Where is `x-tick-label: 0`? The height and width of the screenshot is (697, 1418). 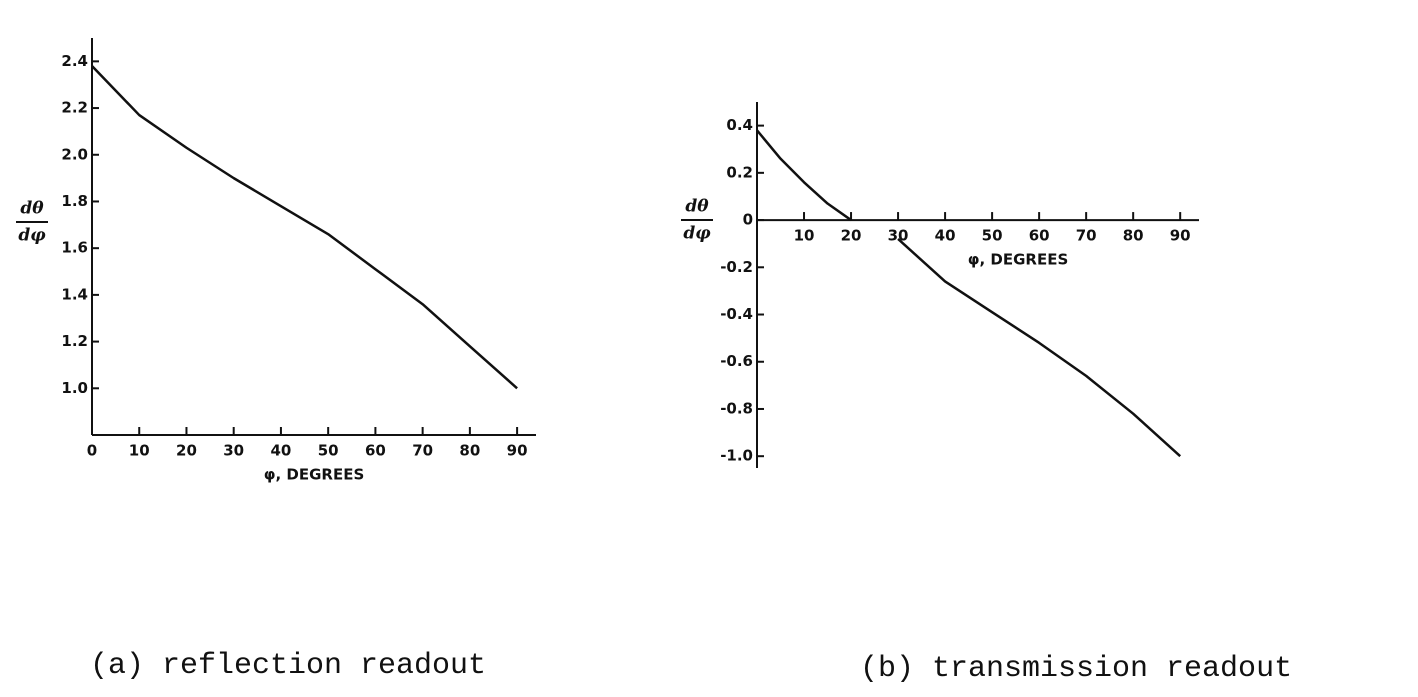 x-tick-label: 0 is located at coordinates (92, 451).